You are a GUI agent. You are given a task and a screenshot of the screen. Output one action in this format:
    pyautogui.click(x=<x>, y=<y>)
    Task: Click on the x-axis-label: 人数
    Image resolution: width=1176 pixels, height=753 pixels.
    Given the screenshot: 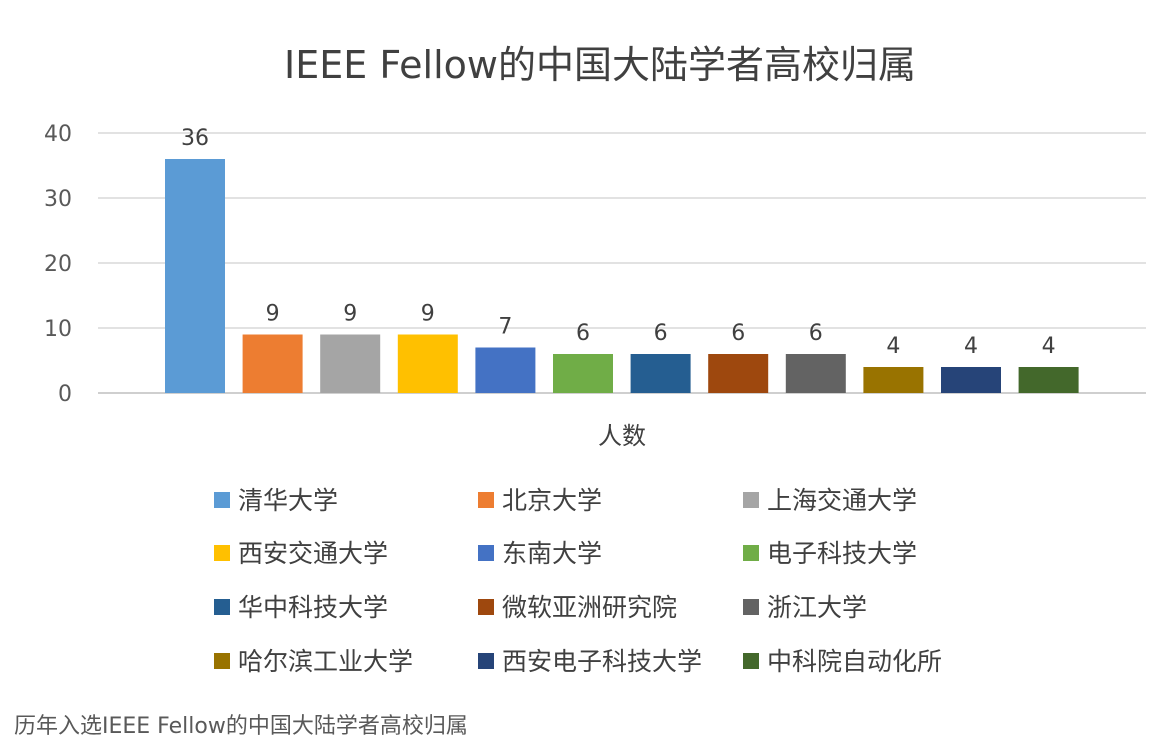 What is the action you would take?
    pyautogui.click(x=622, y=436)
    